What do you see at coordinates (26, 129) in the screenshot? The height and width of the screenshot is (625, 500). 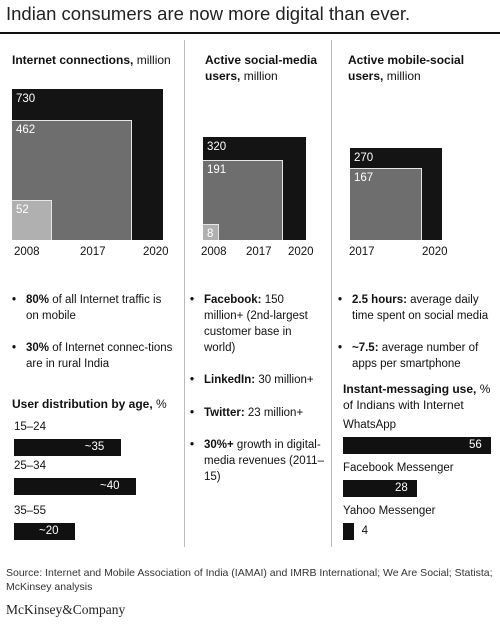 I see `square-value-label: 462` at bounding box center [26, 129].